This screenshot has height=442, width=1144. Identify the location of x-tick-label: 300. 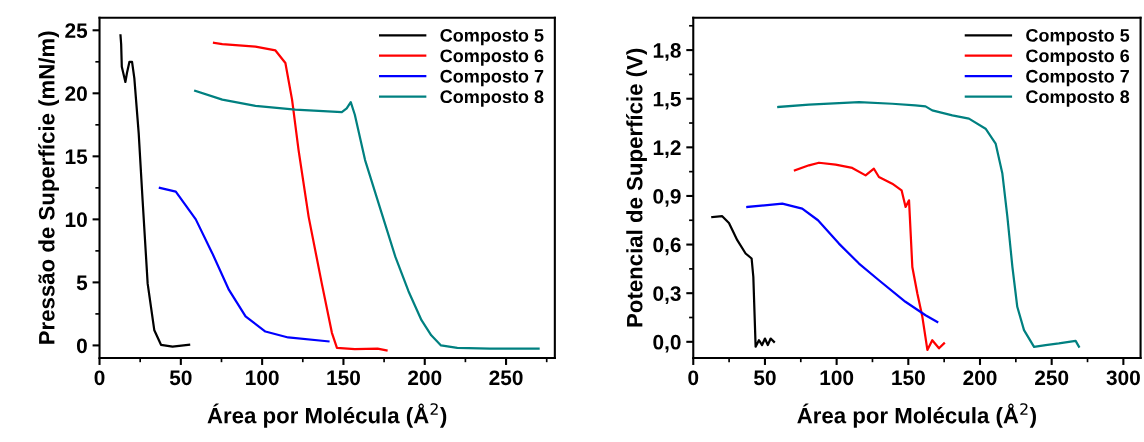
(1123, 378).